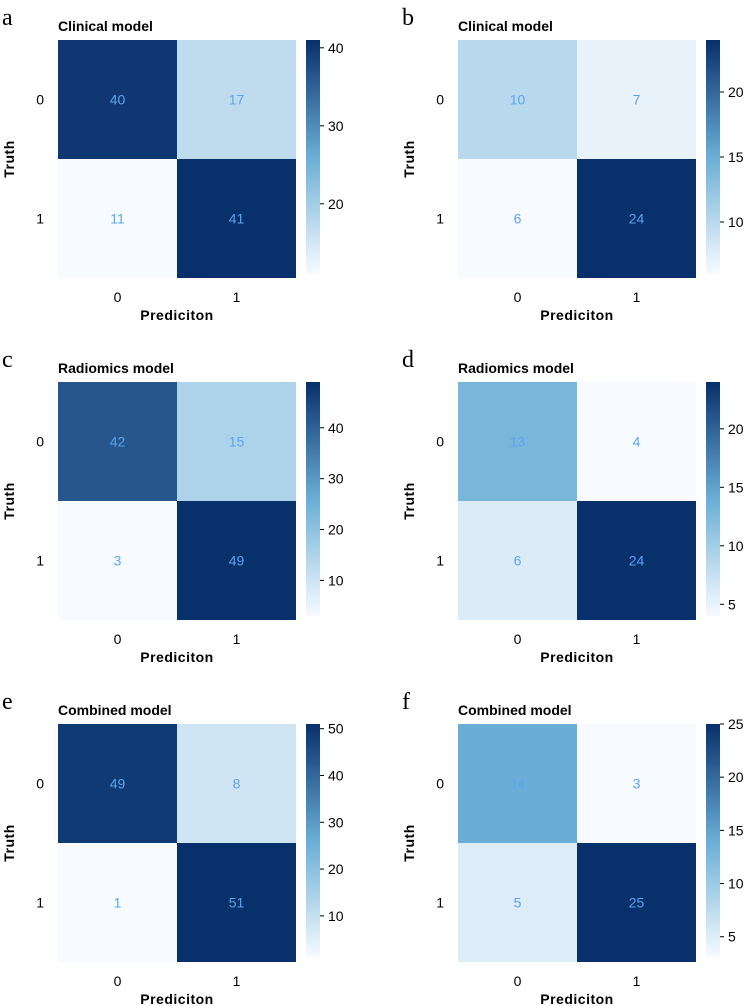 Image resolution: width=744 pixels, height=1006 pixels. I want to click on cell-value-1-0: 11, so click(117, 219).